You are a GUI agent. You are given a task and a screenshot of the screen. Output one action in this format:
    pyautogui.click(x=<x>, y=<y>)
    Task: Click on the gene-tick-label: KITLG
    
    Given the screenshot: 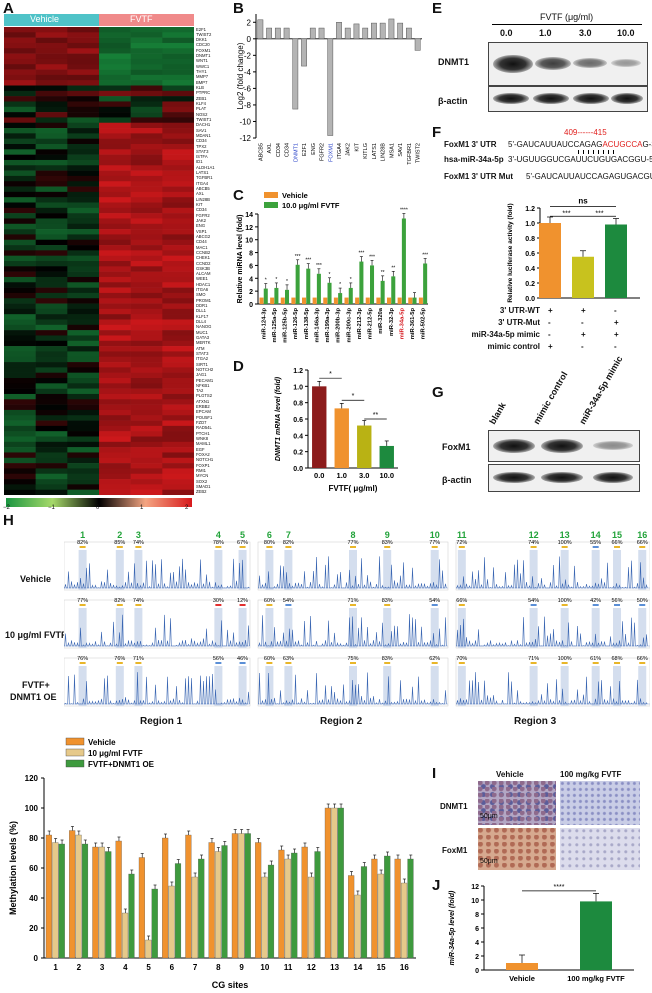 What is the action you would take?
    pyautogui.click(x=366, y=151)
    